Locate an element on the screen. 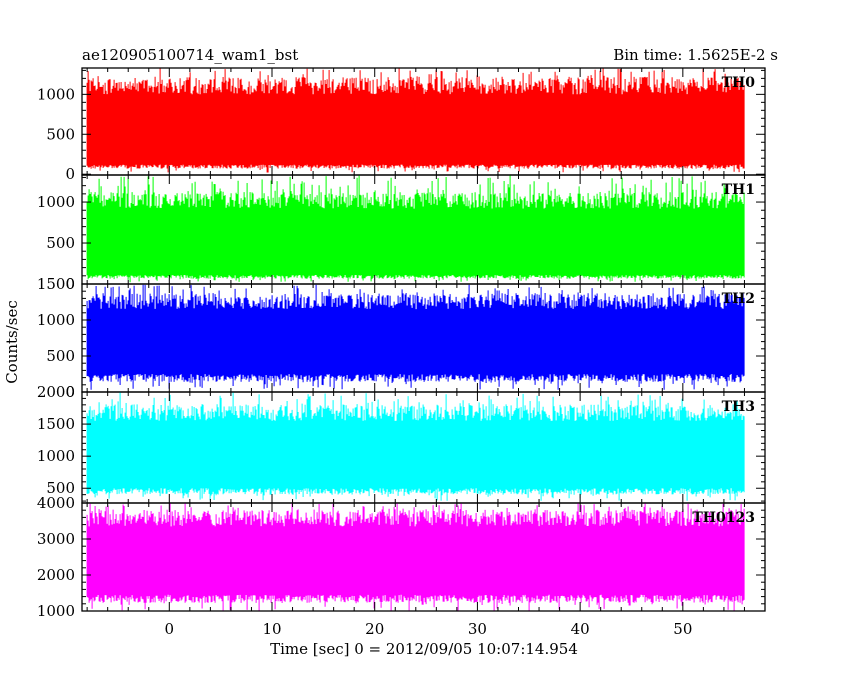 Image resolution: width=850 pixels, height=680 pixels. x-tick-label: 10 is located at coordinates (271, 629).